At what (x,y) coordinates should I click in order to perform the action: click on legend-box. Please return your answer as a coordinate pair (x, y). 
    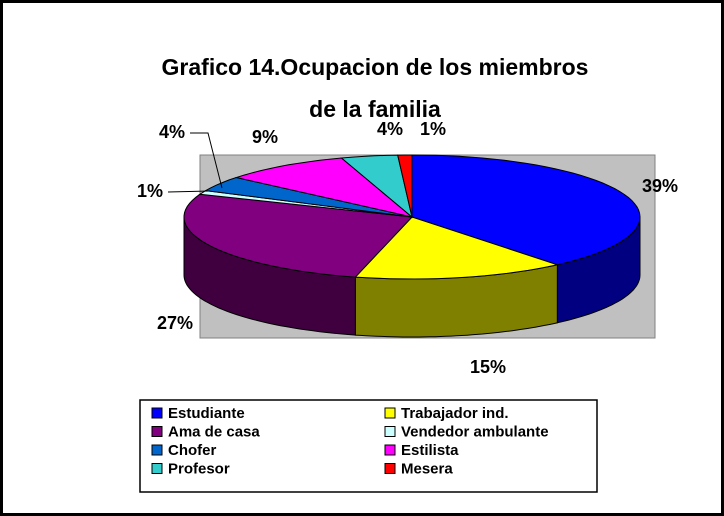
    Looking at the image, I should click on (368, 446).